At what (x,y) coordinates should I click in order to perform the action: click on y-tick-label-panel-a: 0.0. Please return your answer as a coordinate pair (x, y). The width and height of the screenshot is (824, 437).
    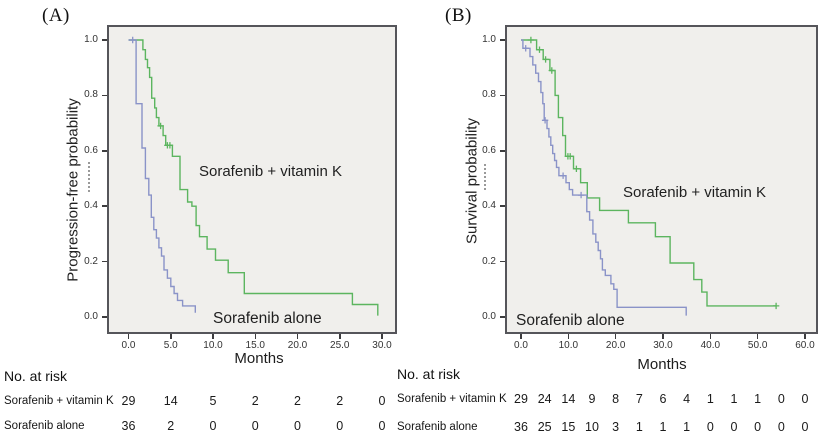
    Looking at the image, I should click on (91, 316).